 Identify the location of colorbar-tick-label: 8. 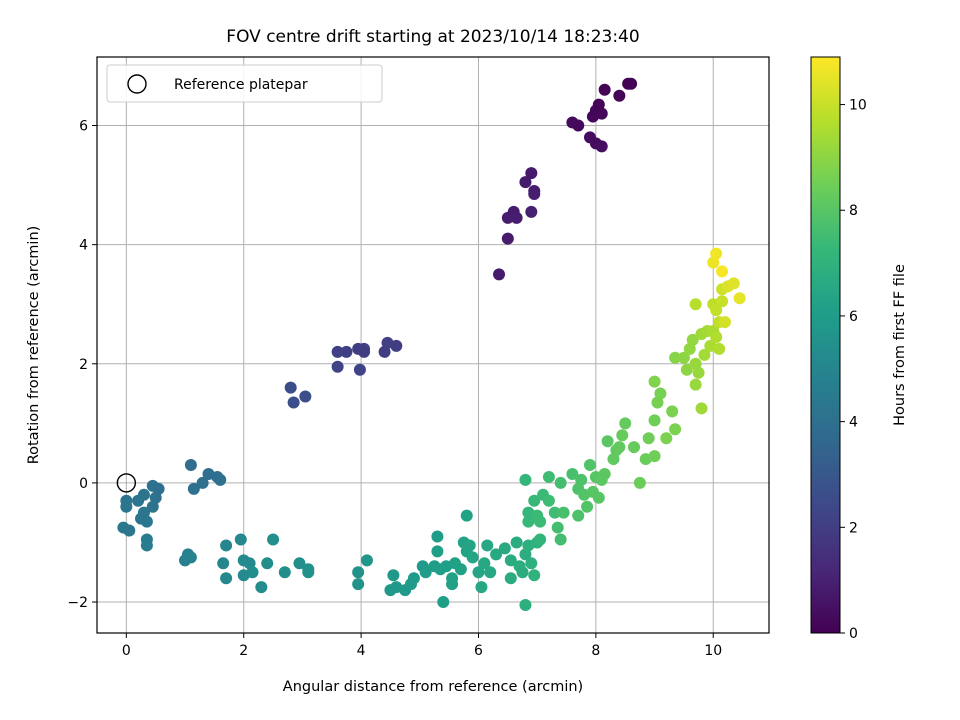
(853, 211).